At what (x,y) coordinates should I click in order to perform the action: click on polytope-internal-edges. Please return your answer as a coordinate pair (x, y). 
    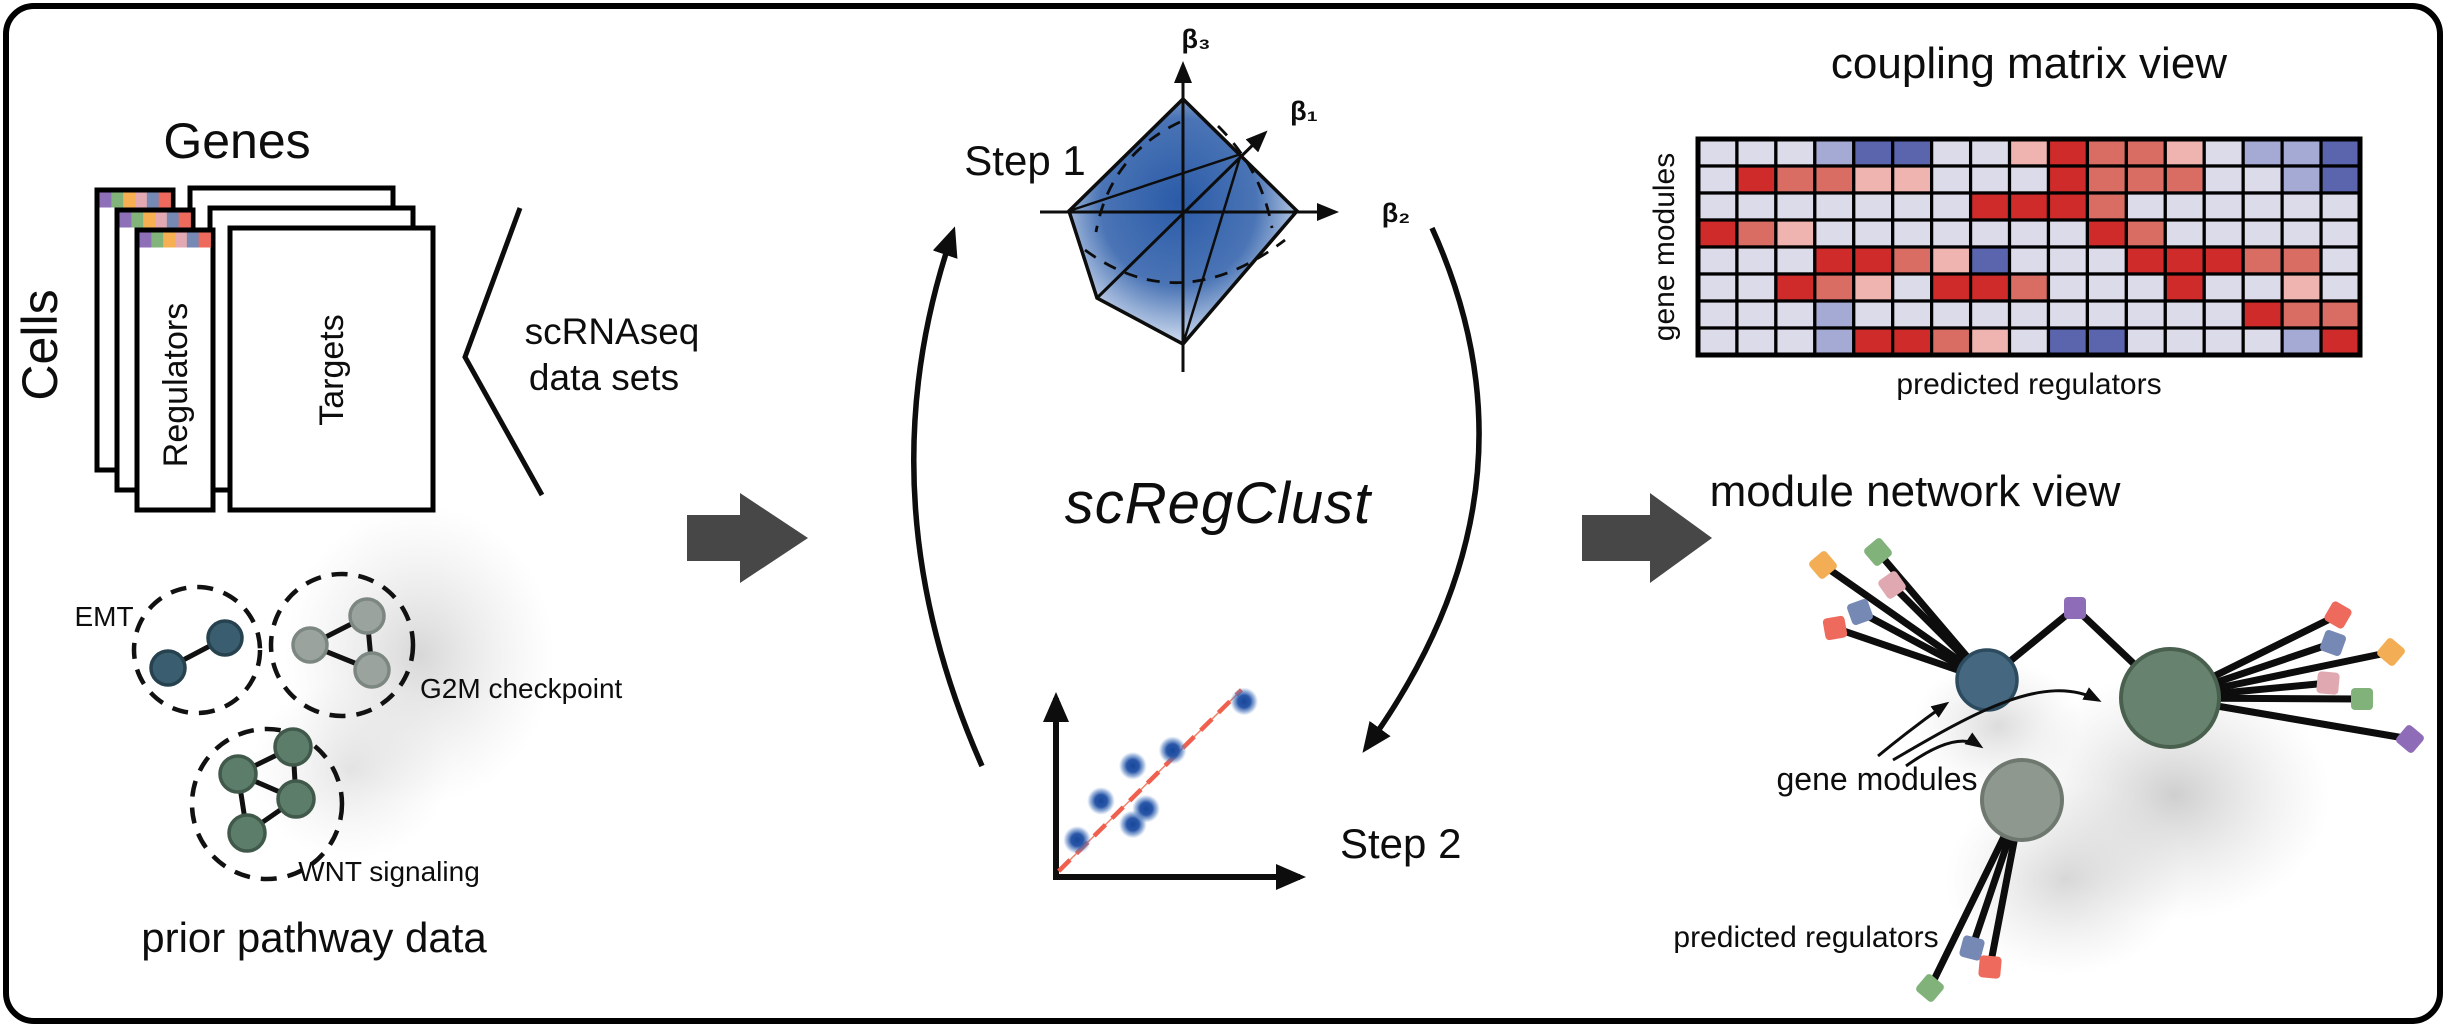
    Looking at the image, I should click on (1155, 248).